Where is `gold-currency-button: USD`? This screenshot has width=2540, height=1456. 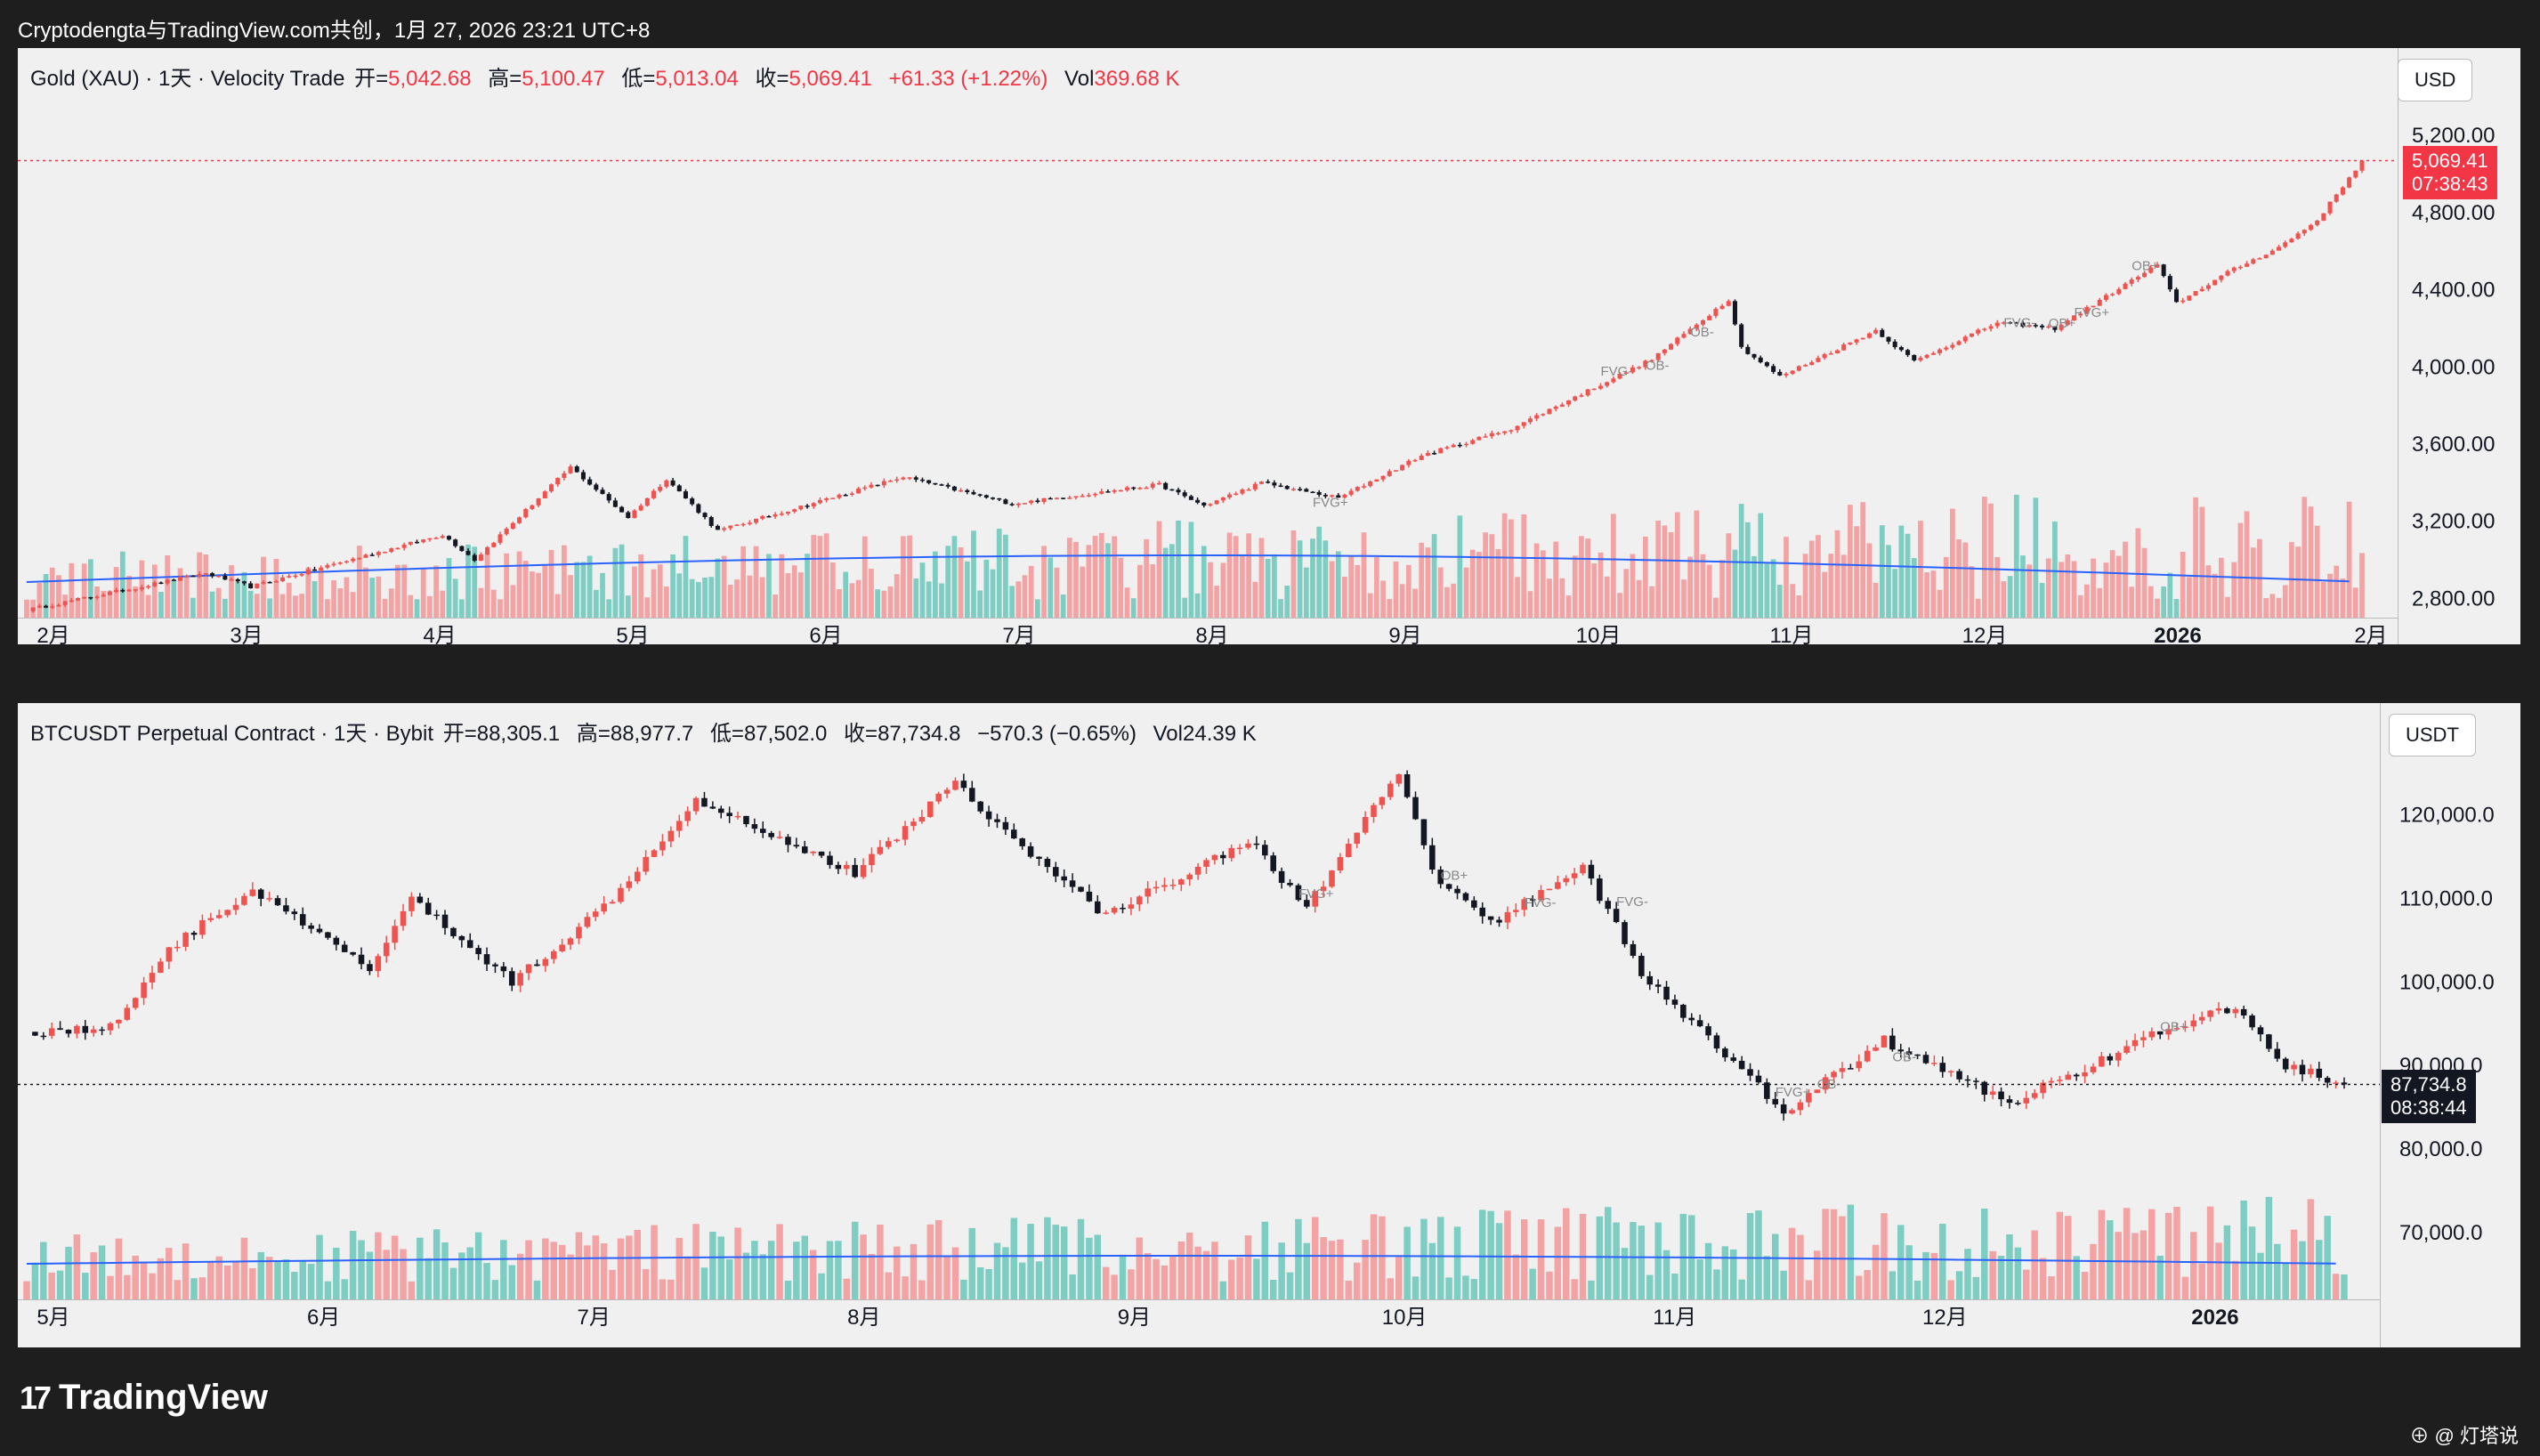 gold-currency-button: USD is located at coordinates (2436, 80).